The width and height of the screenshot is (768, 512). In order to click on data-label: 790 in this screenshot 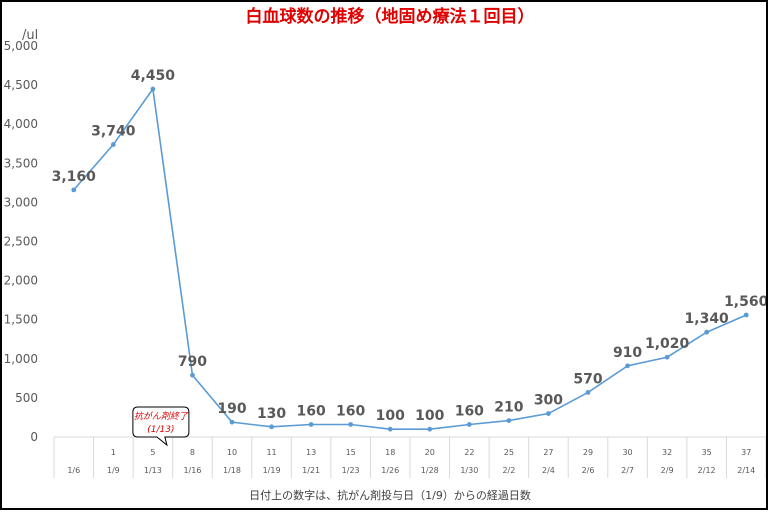, I will do `click(192, 362)`.